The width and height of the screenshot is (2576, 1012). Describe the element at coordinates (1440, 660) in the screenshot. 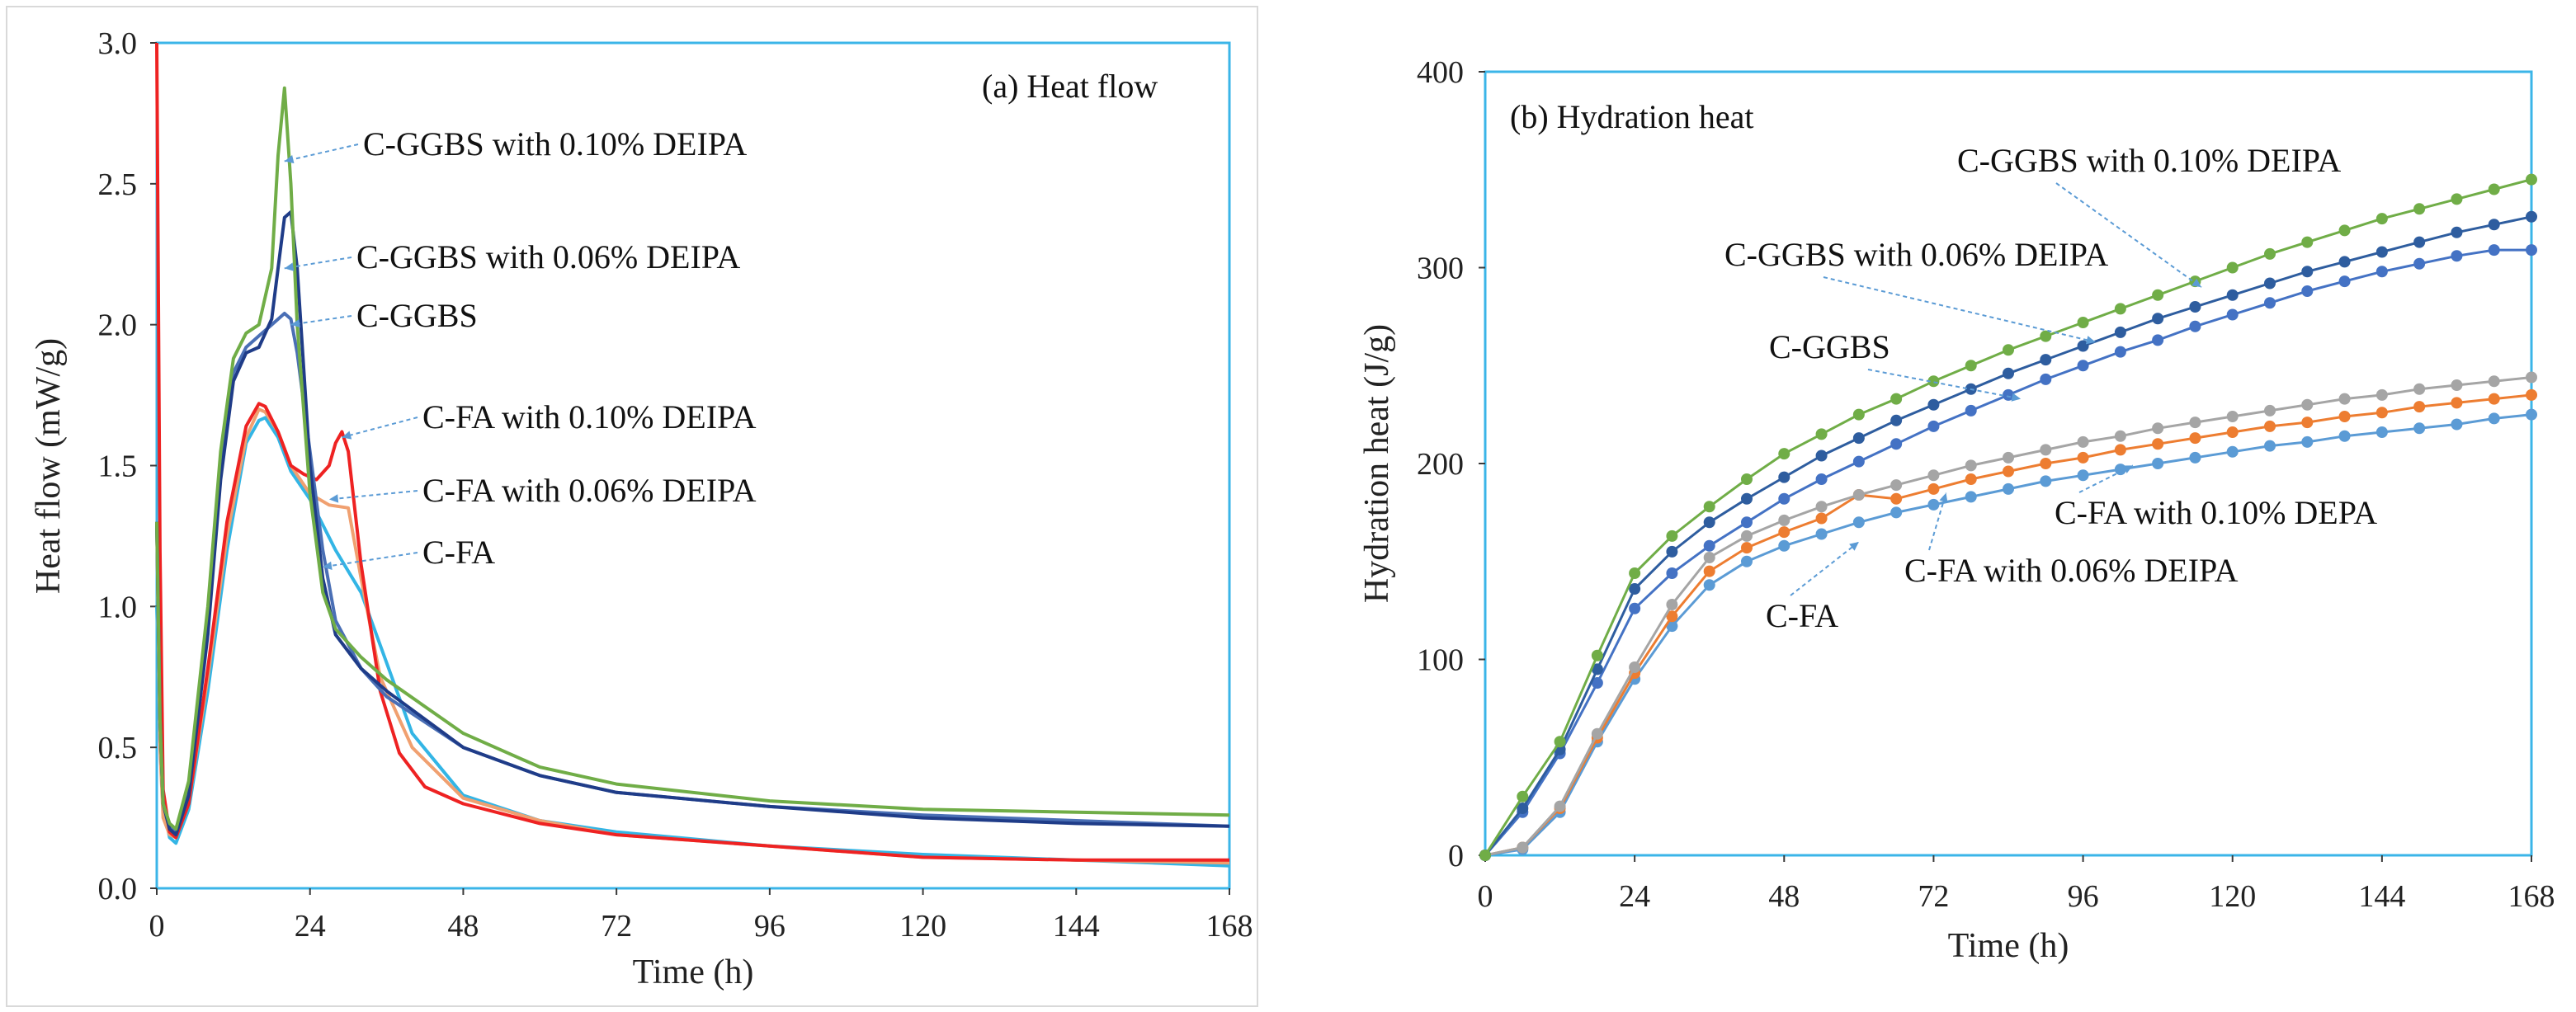

I see `y-tick-label: 100` at that location.